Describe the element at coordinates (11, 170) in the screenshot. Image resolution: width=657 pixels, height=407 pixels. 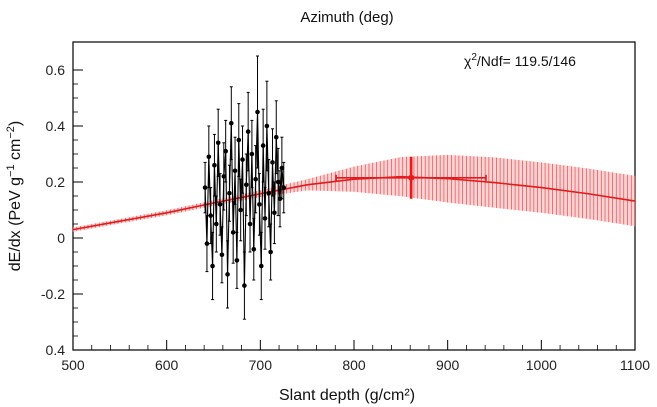
I see `y-title-sup1: −1` at that location.